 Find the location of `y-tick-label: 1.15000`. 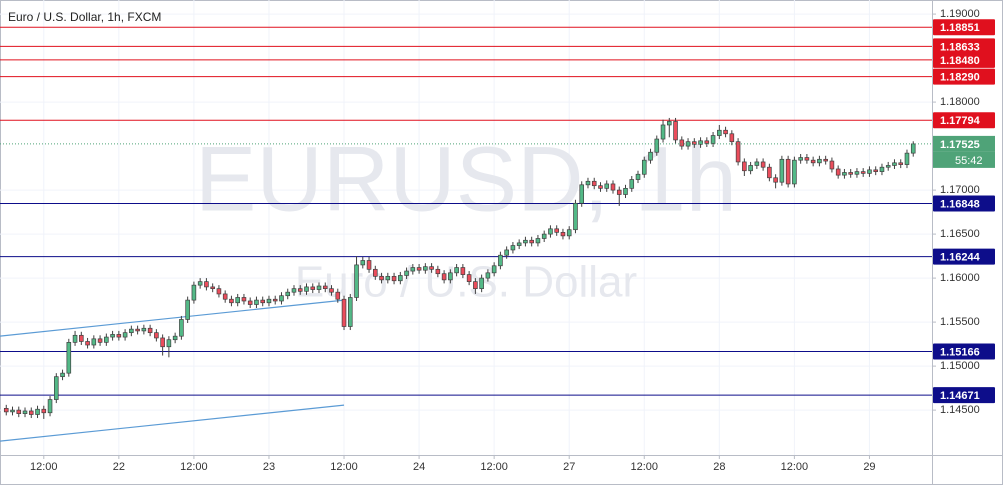

y-tick-label: 1.15000 is located at coordinates (960, 366).